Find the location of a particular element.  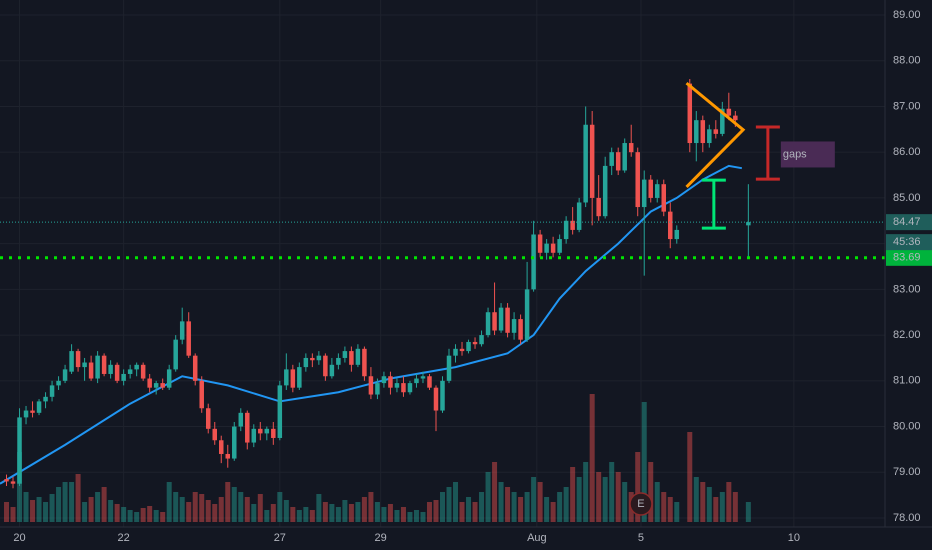

x-tick-label: 27 is located at coordinates (280, 538).